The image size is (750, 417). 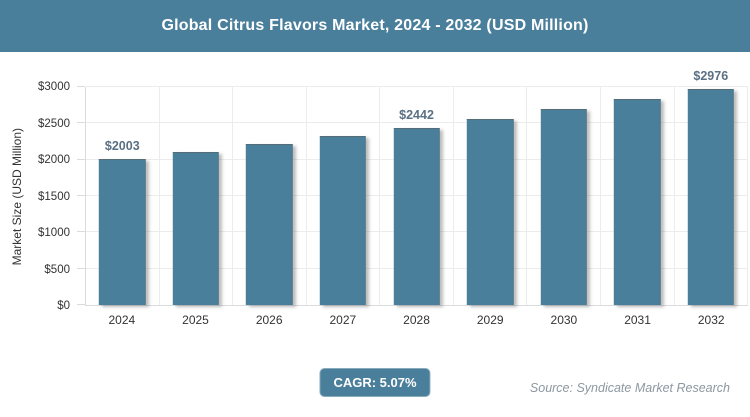 What do you see at coordinates (490, 211) in the screenshot?
I see `bar-2029` at bounding box center [490, 211].